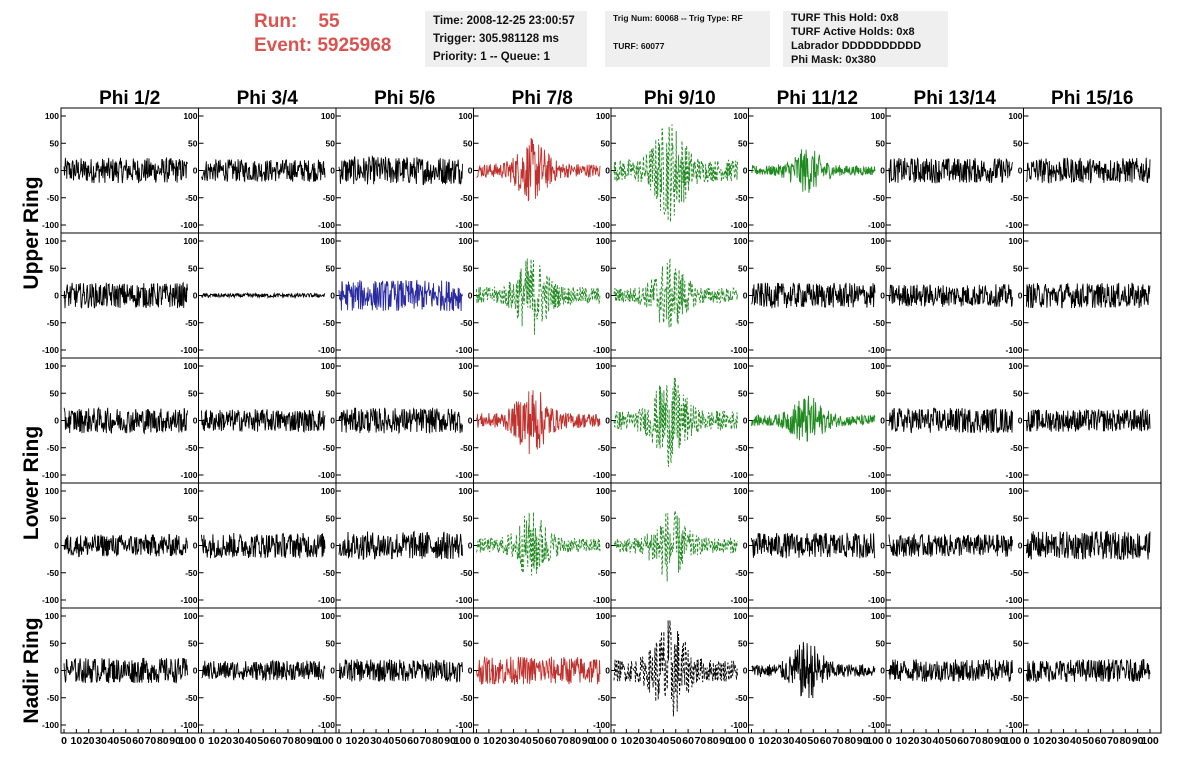 Image resolution: width=1196 pixels, height=772 pixels. I want to click on x-tick-label: 50, so click(676, 741).